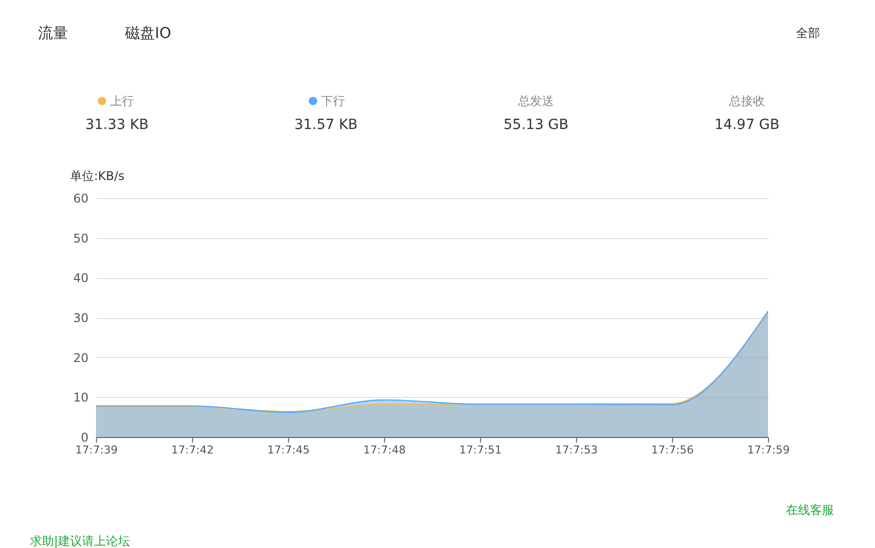  Describe the element at coordinates (80, 397) in the screenshot. I see `y-tick-label: 10` at that location.